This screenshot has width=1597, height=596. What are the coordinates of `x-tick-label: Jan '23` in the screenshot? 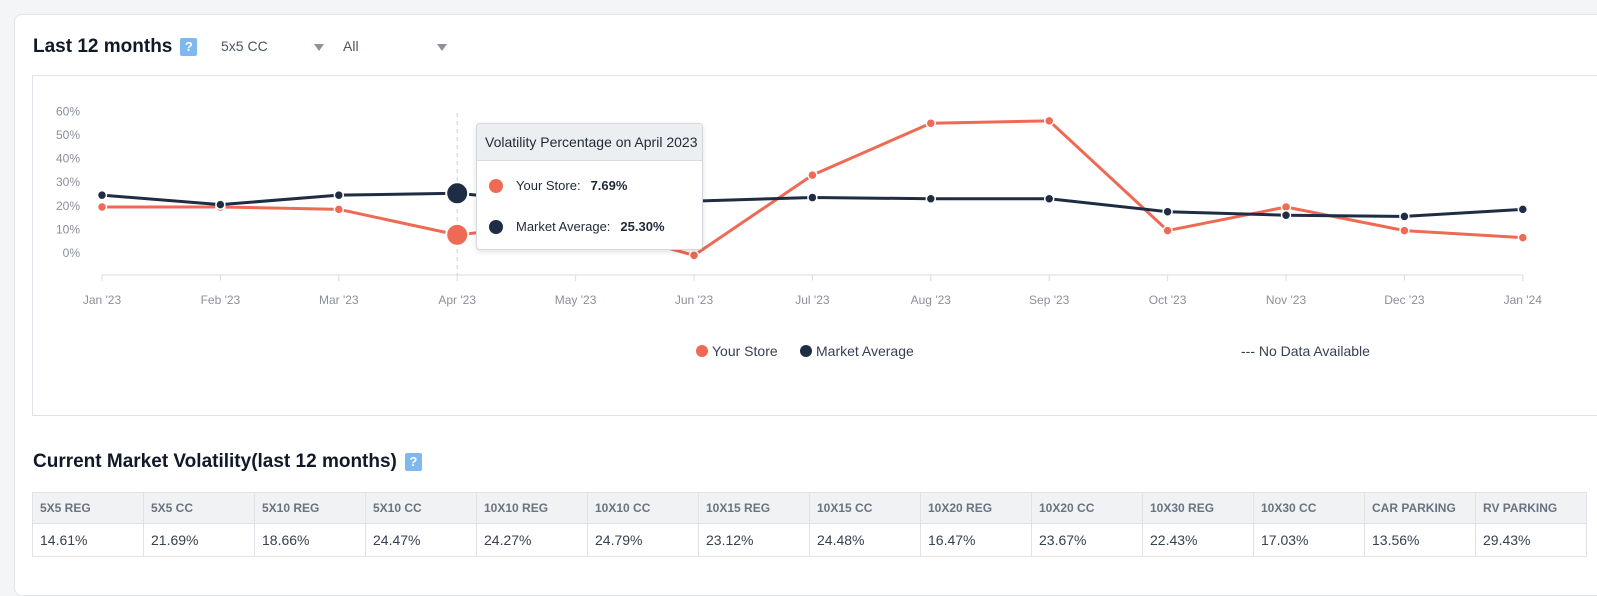 It's located at (102, 300).